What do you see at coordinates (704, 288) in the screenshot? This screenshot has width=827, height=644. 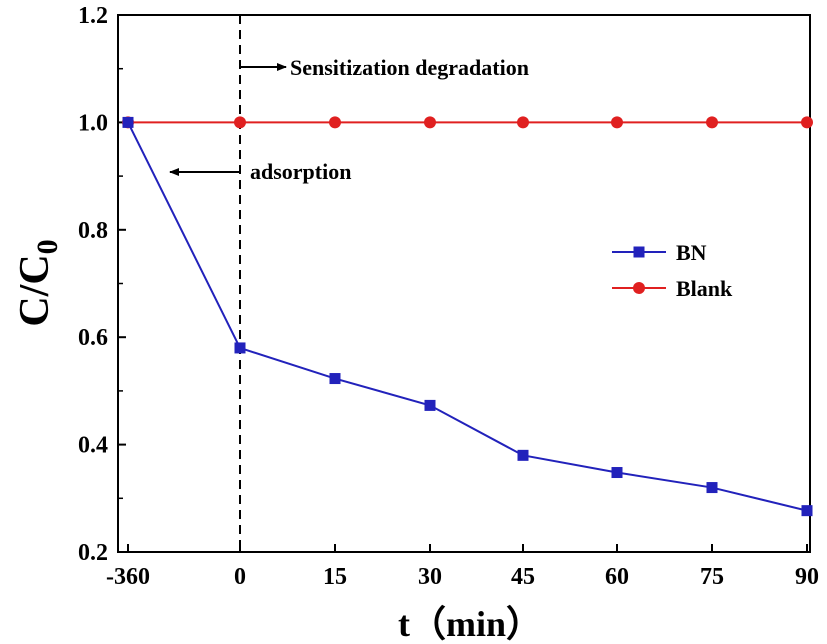 I see `legend-label-blank: Blank` at bounding box center [704, 288].